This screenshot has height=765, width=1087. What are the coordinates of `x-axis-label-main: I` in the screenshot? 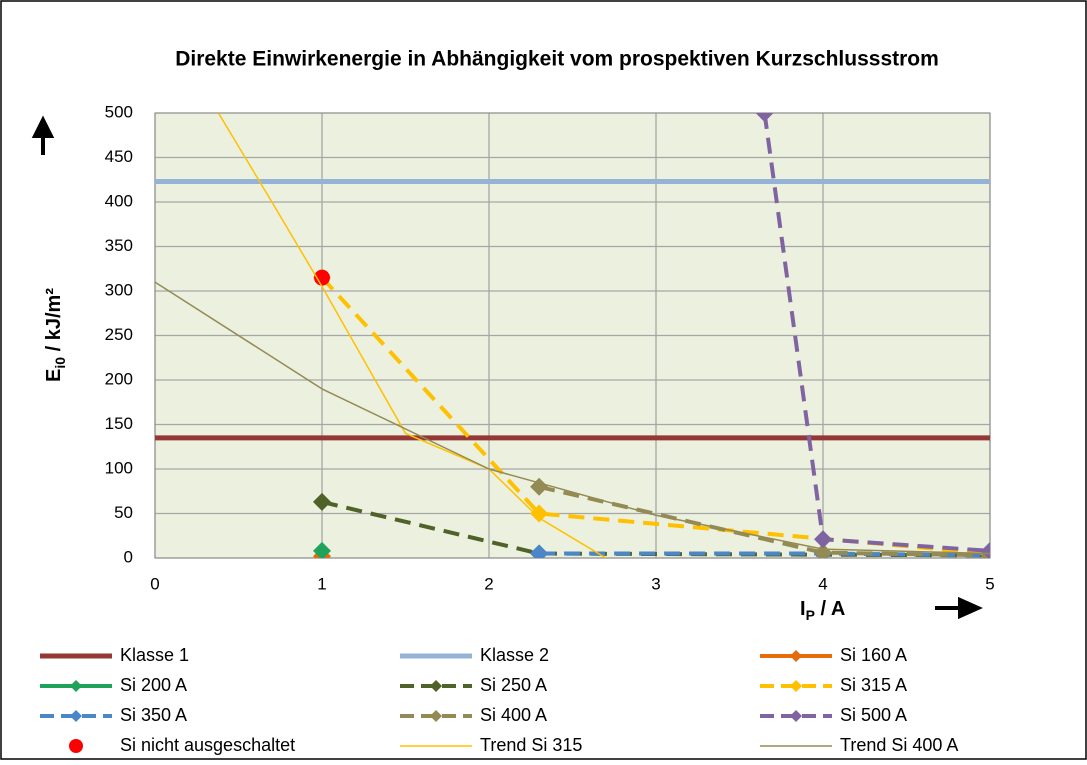 It's located at (803, 609).